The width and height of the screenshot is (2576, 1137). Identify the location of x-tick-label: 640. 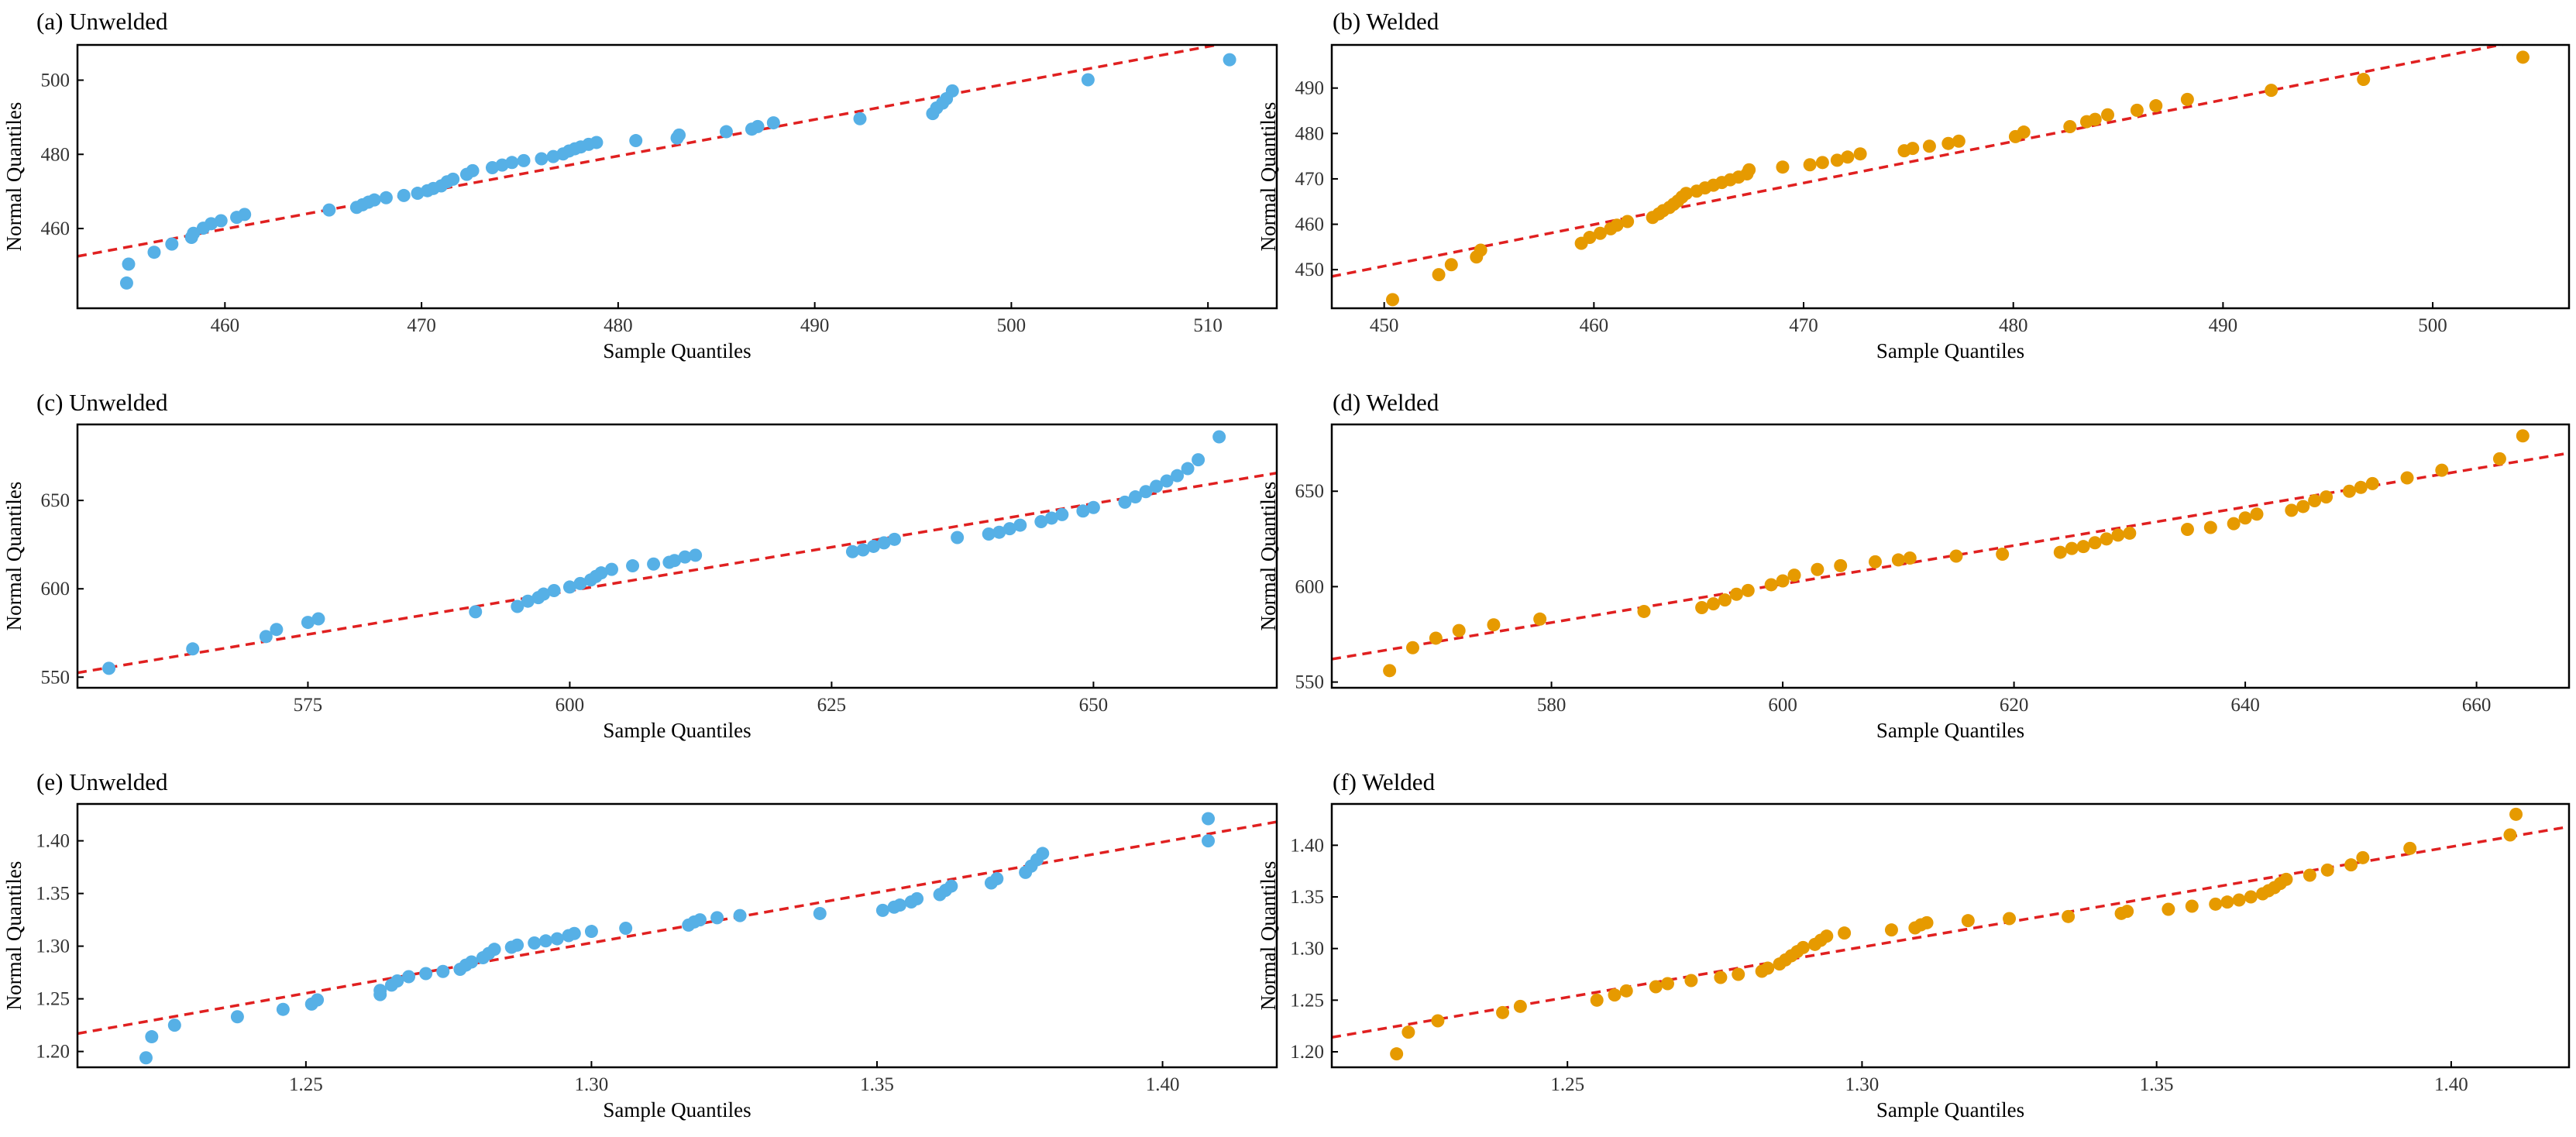
(2245, 705).